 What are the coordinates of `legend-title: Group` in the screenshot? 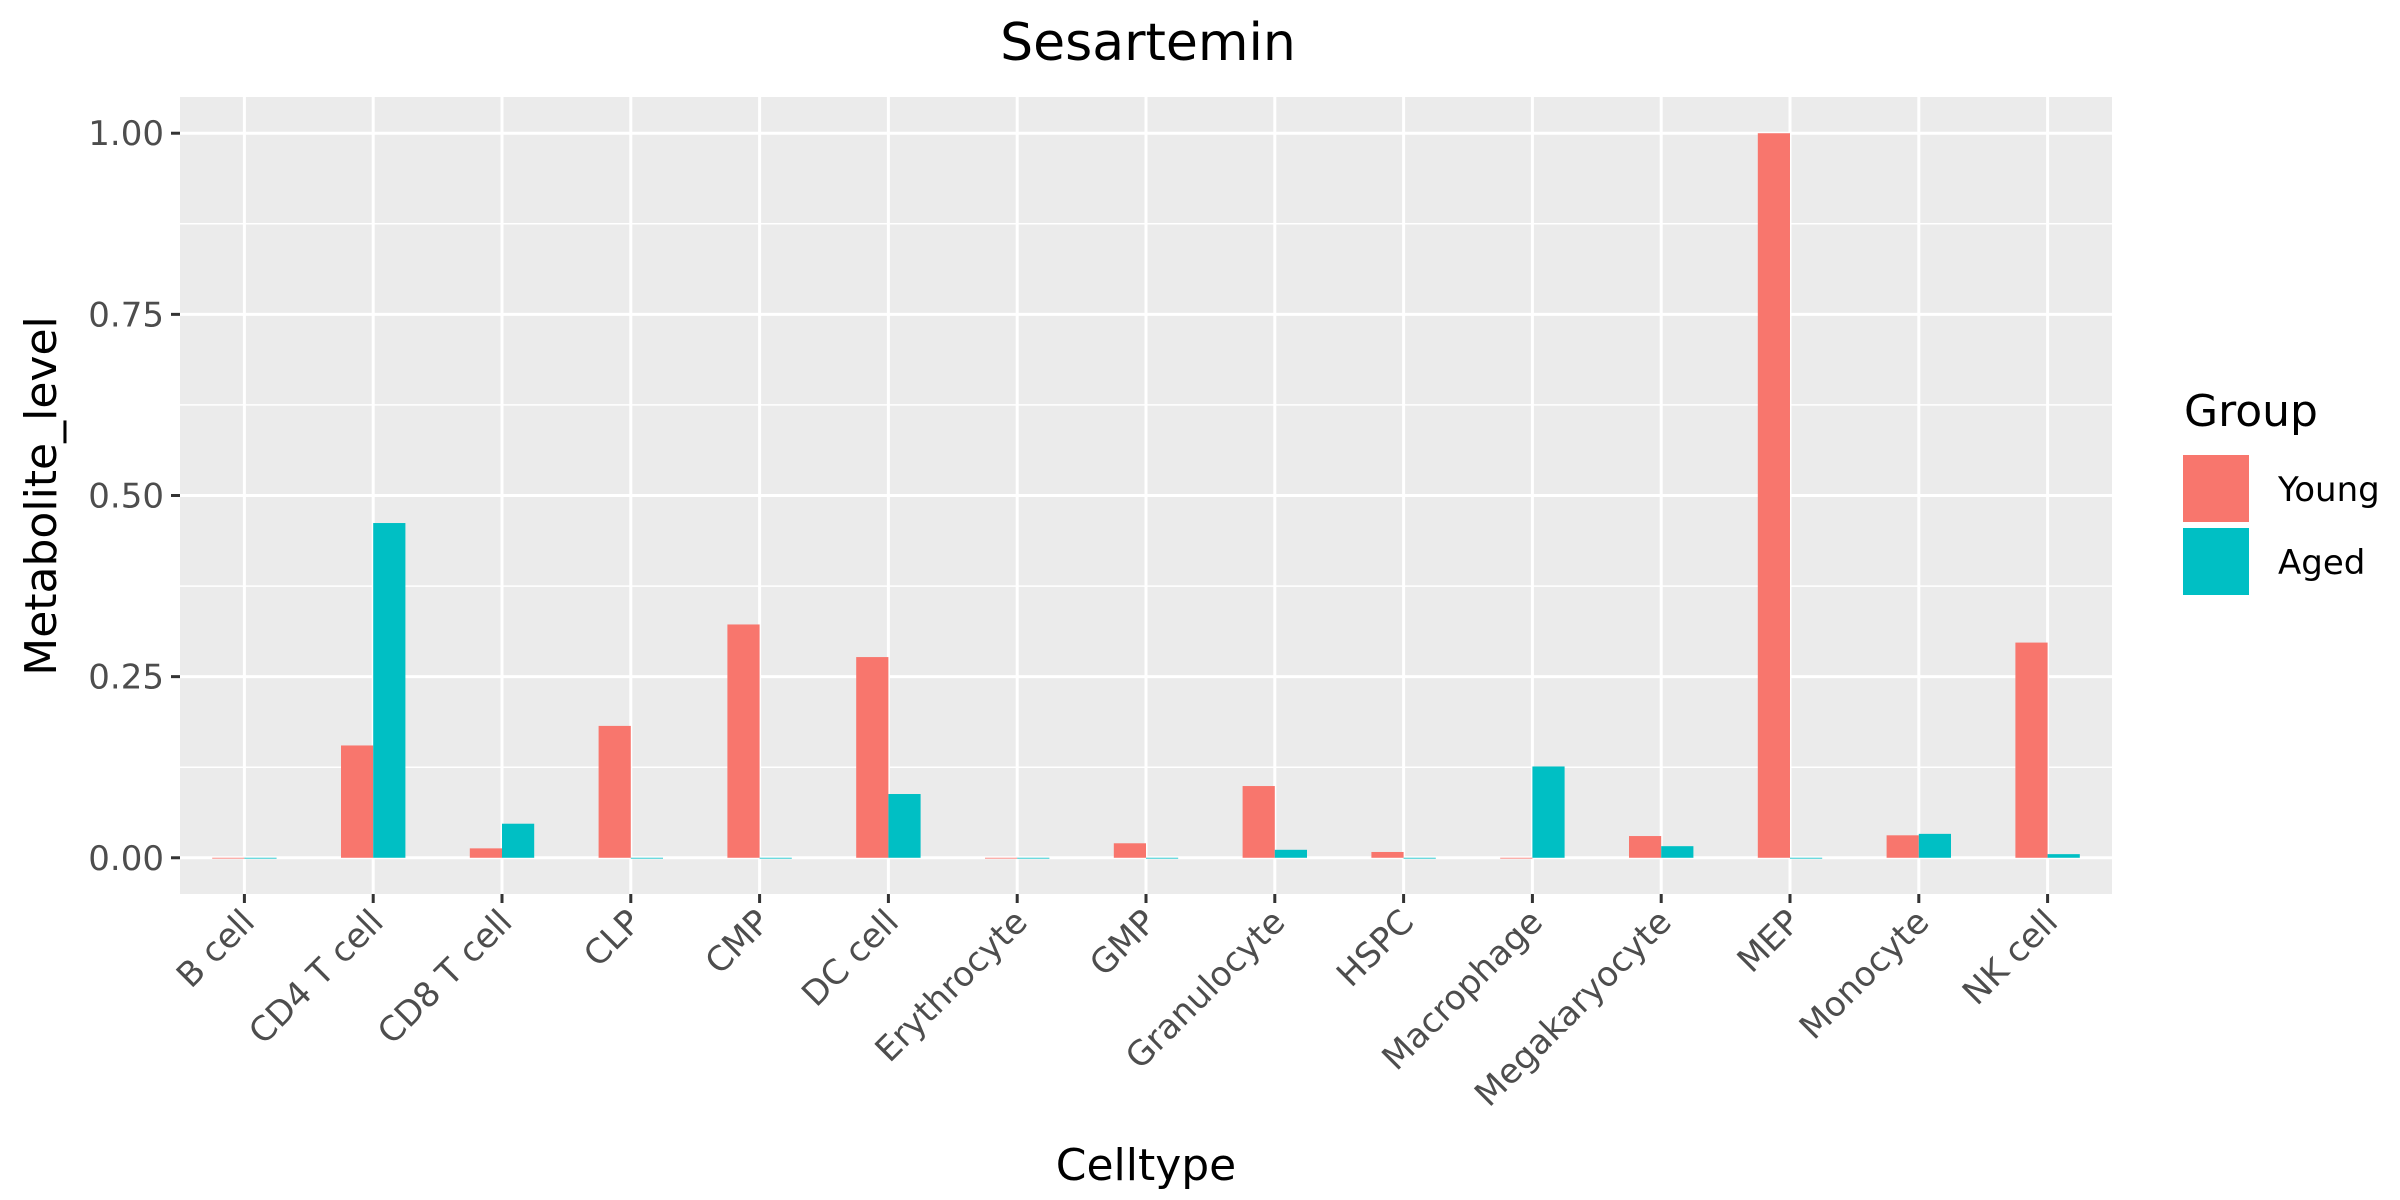 It's located at (2251, 411).